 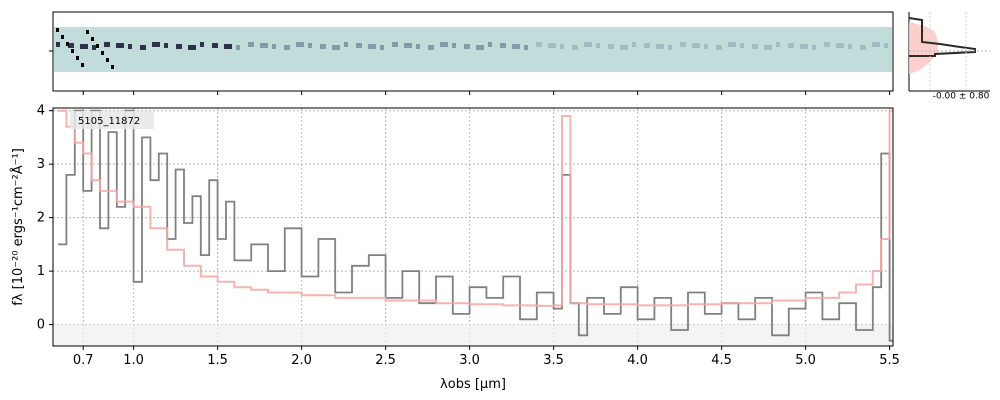 What do you see at coordinates (41, 271) in the screenshot?
I see `y-tick-label: 1` at bounding box center [41, 271].